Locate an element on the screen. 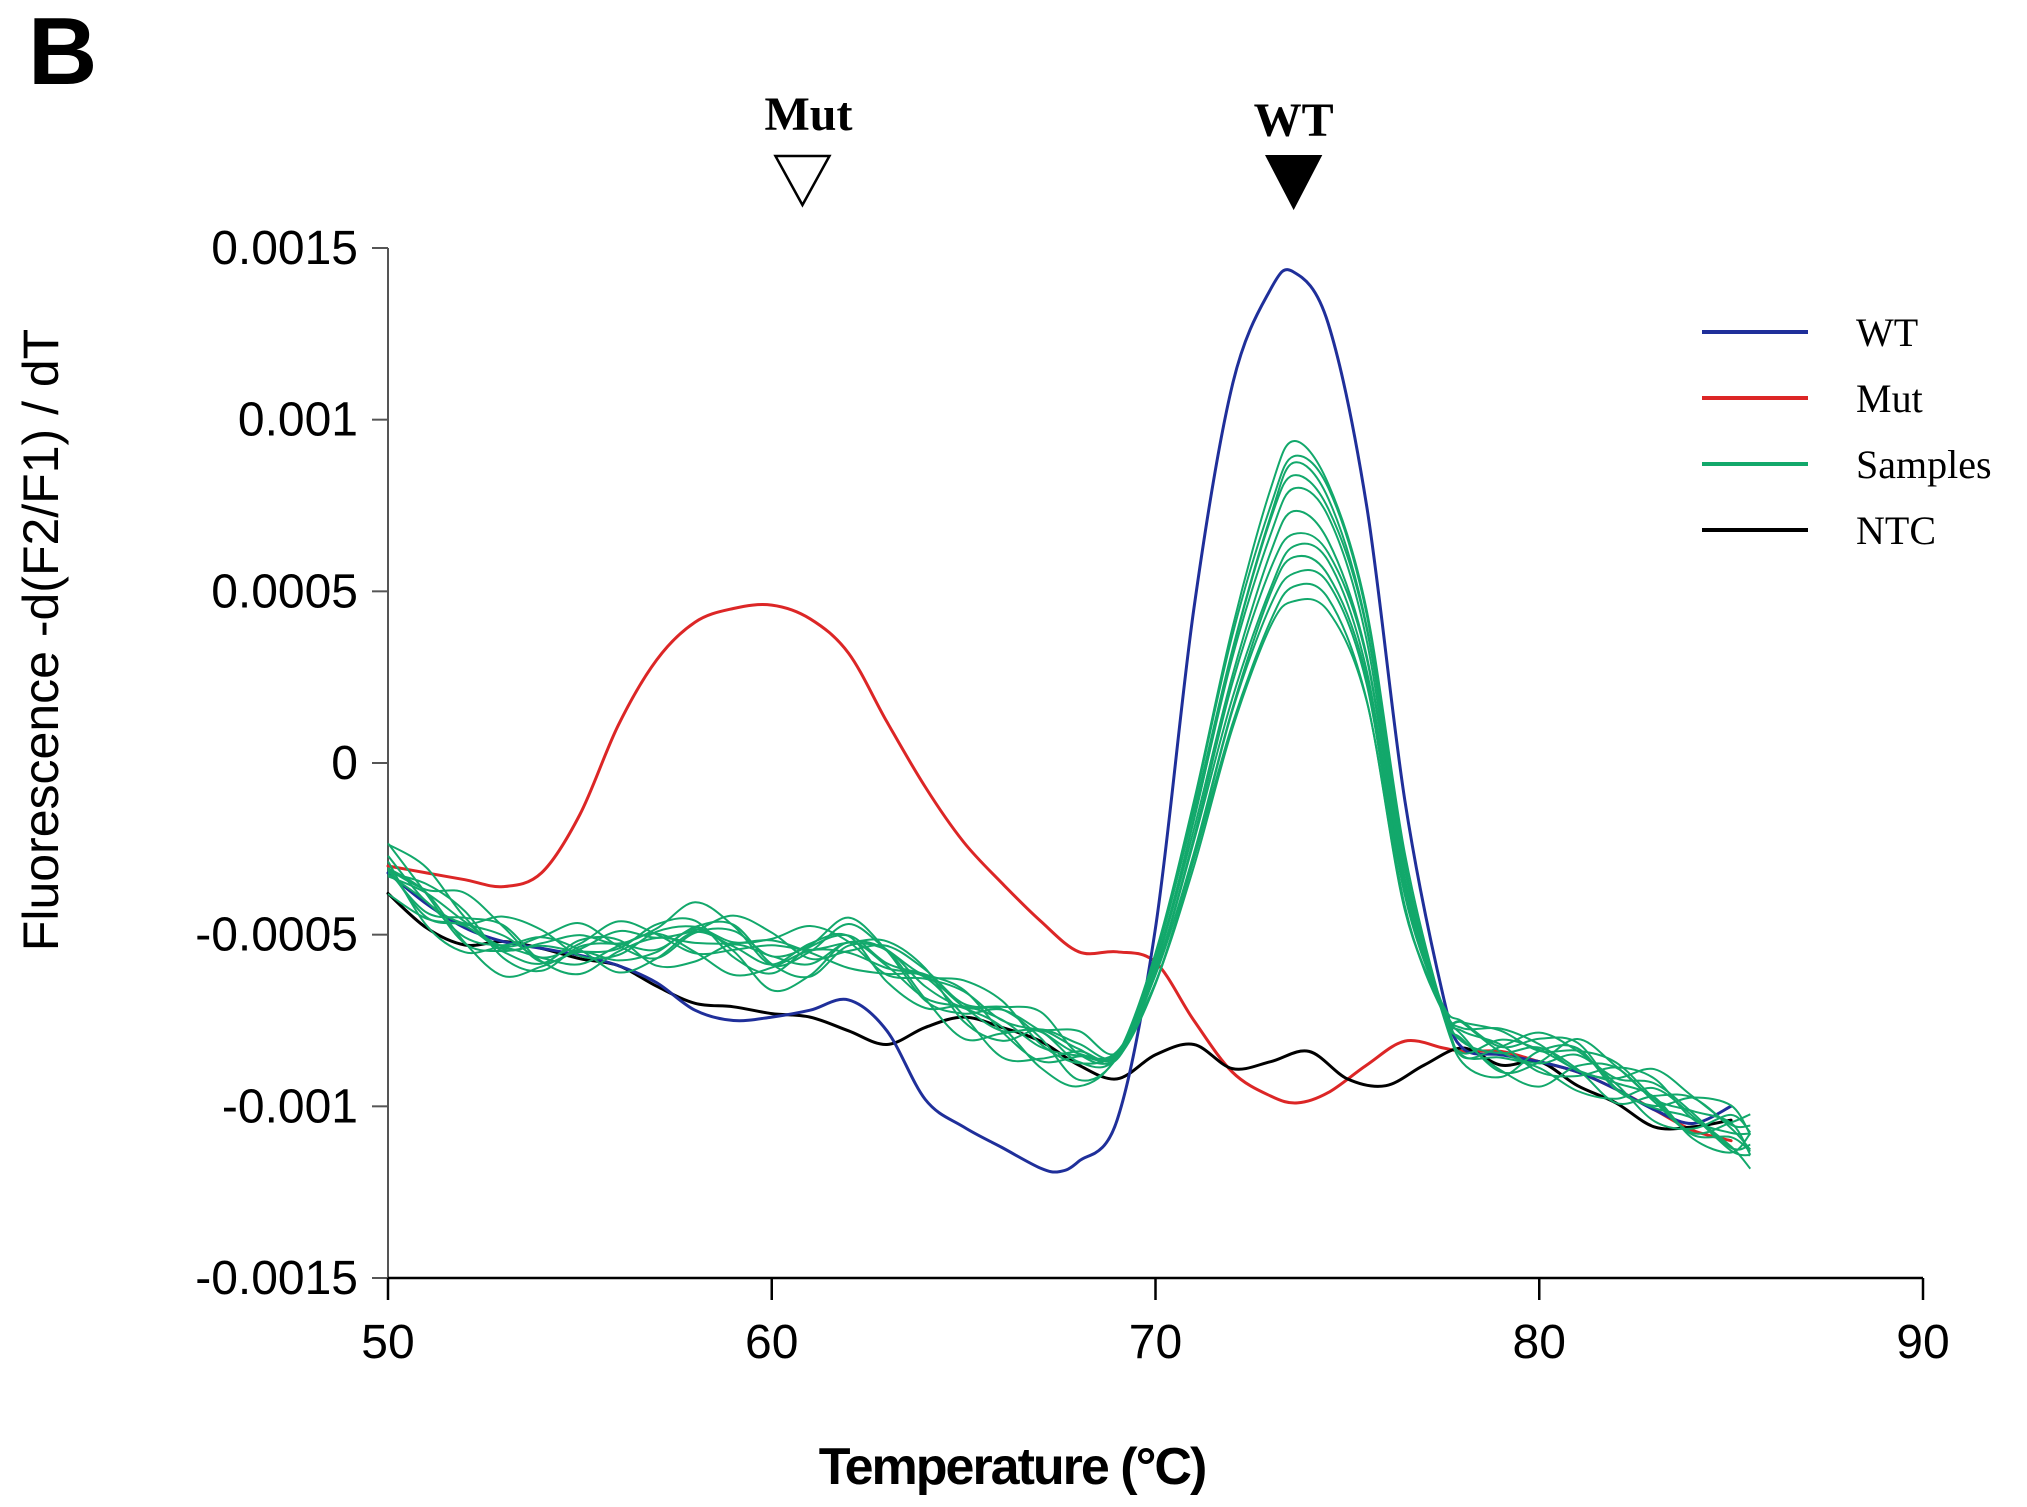 Image resolution: width=2027 pixels, height=1507 pixels. x-ticks: 50 60 70 80 90 is located at coordinates (1155, 1323).